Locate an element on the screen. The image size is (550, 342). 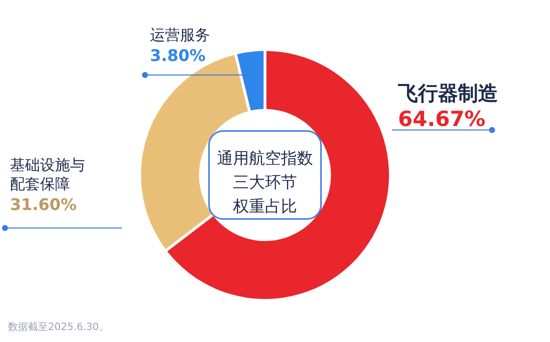
slice-label: 运营服务 is located at coordinates (180, 35).